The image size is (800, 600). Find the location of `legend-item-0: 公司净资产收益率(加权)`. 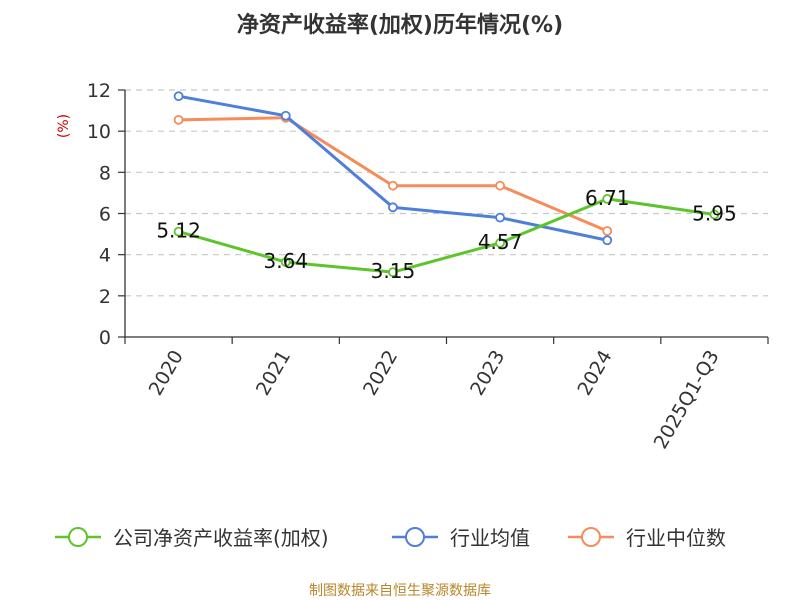

legend-item-0: 公司净资产收益率(加权) is located at coordinates (192, 538).